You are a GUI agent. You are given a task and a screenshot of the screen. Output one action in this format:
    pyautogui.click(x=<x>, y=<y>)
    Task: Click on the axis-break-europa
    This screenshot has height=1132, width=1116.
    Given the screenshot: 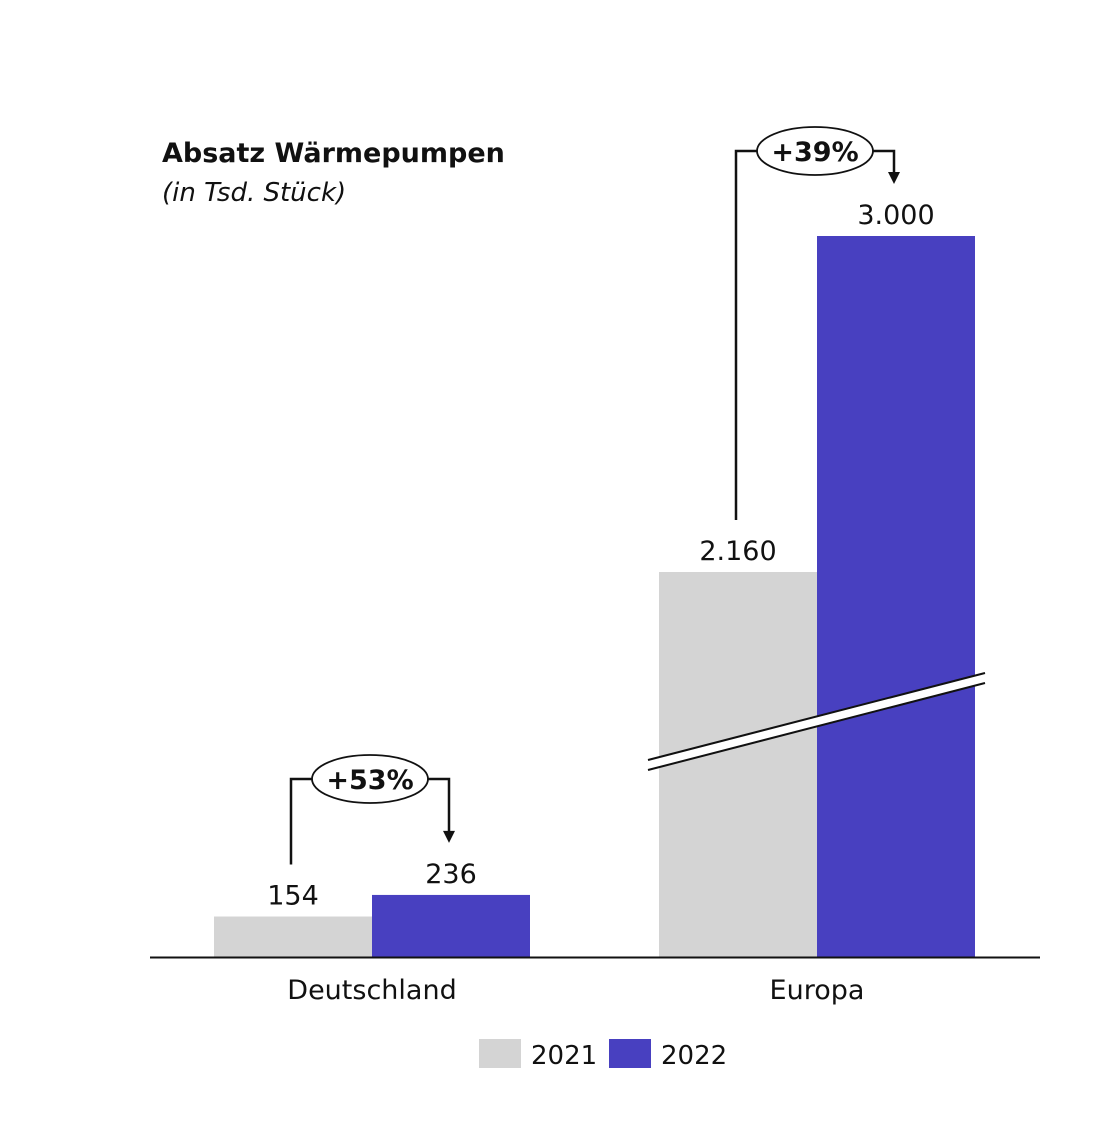 What is the action you would take?
    pyautogui.click(x=816, y=721)
    